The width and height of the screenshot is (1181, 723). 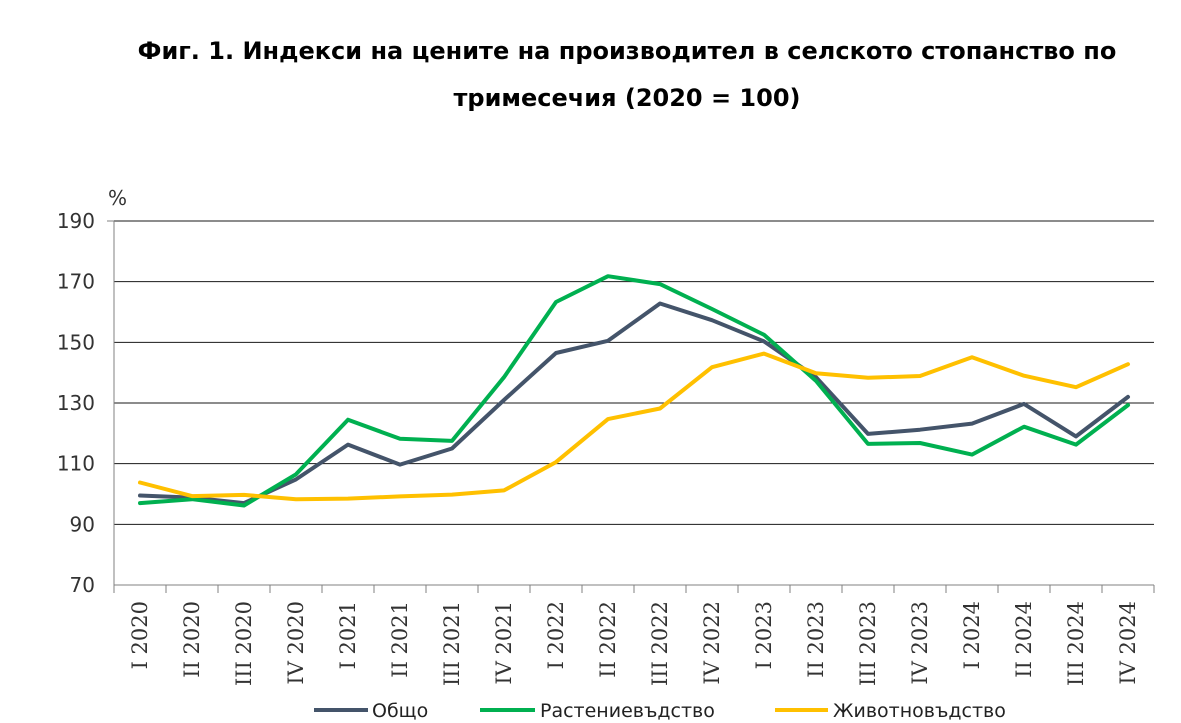 I want to click on x-tick-label: I 2022, so click(x=556, y=635).